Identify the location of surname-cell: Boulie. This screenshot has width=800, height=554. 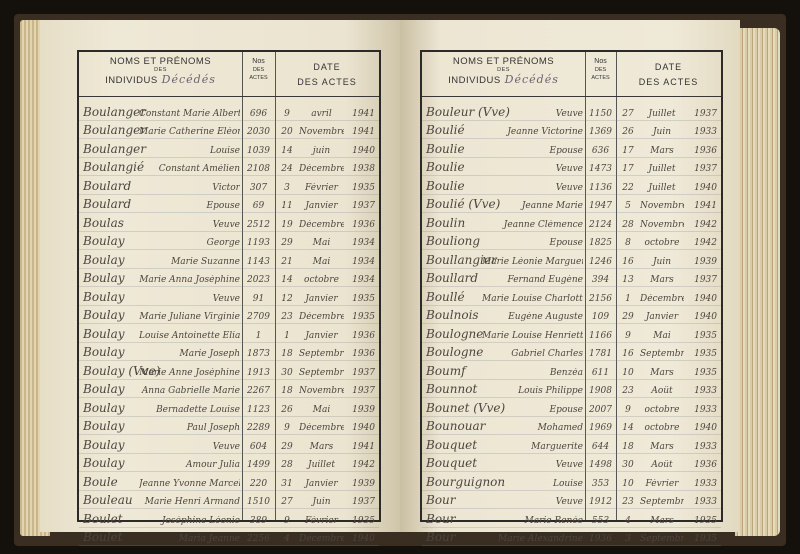
(445, 185).